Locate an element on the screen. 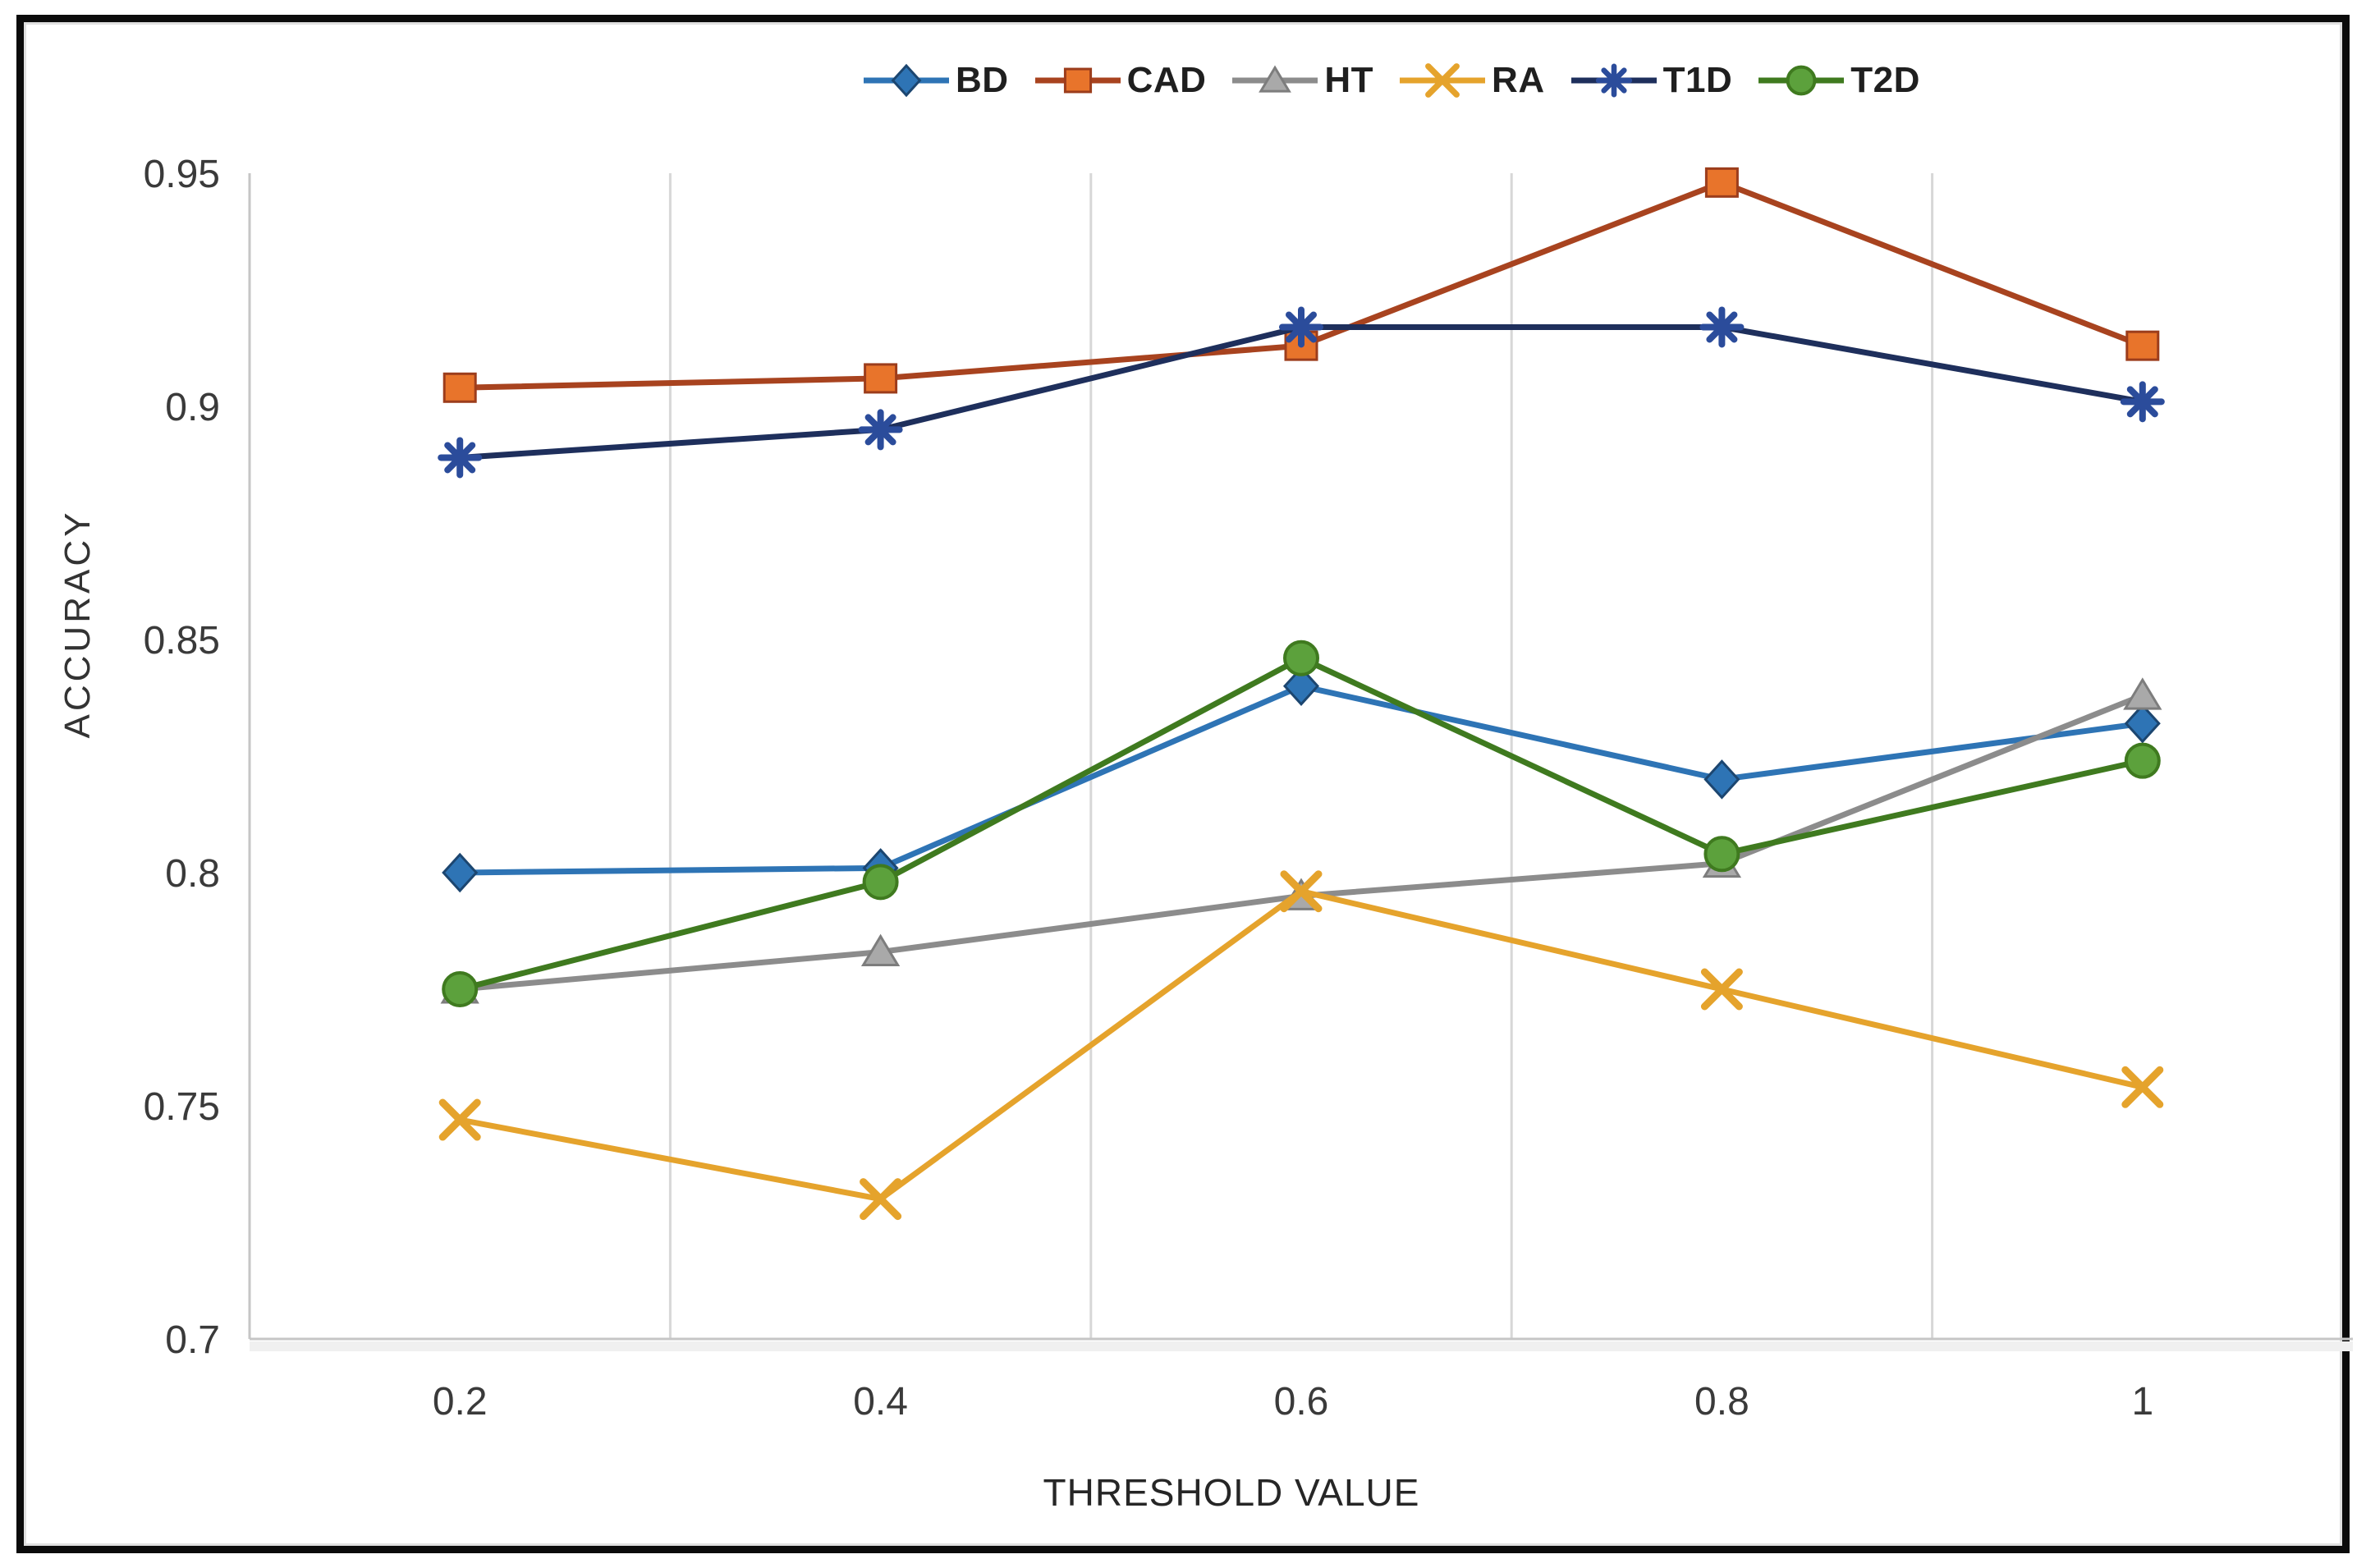 Image resolution: width=2366 pixels, height=1568 pixels. triangle-legend-marker-icon is located at coordinates (1275, 79).